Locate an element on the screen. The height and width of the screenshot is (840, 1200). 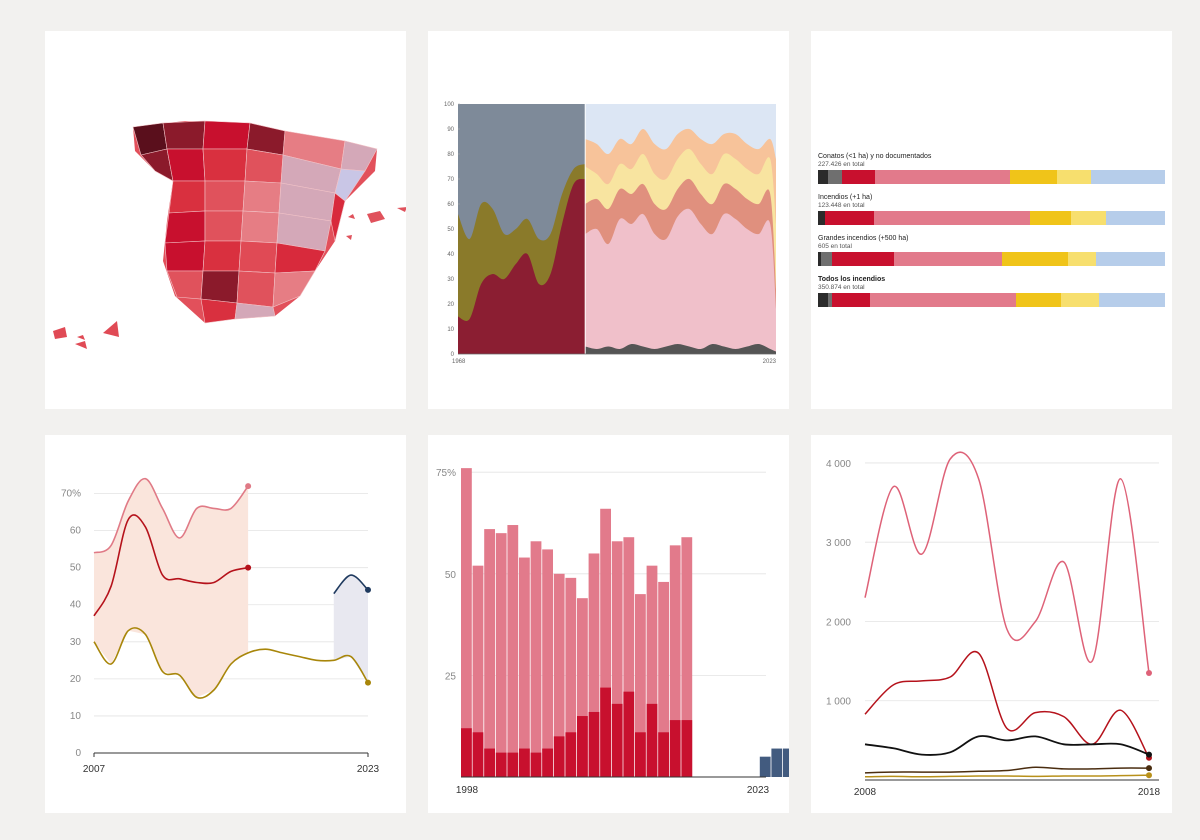
bar-row-subtitle: 227.426 en total is located at coordinates (841, 164).